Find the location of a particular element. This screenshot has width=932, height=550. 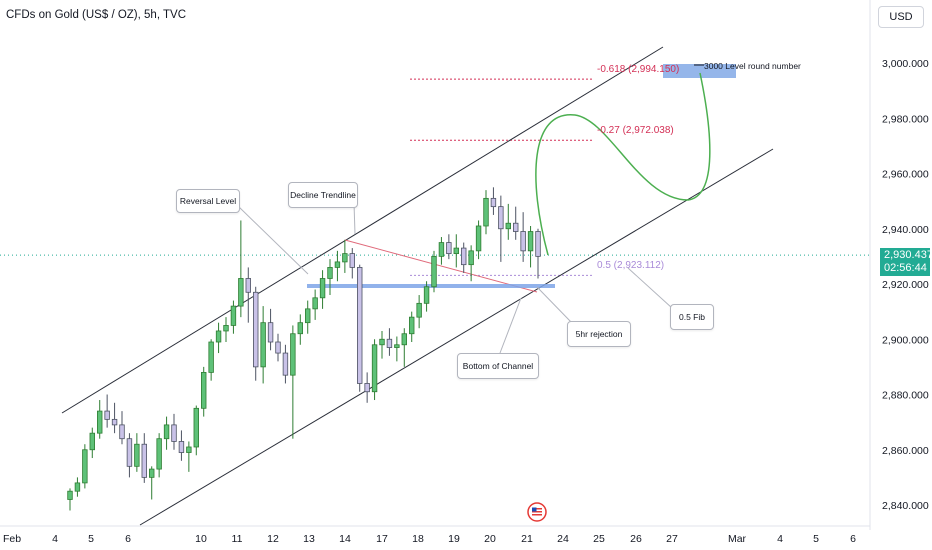

x-tick-label: 24 is located at coordinates (563, 539).